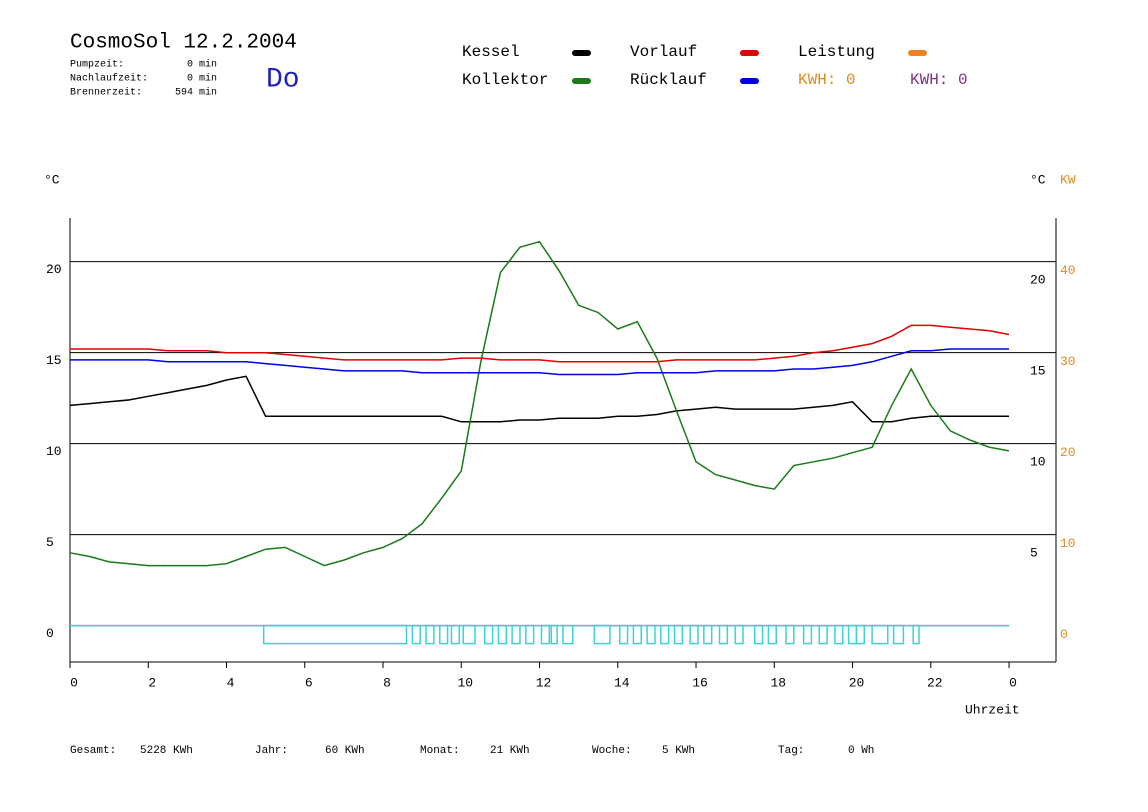  I want to click on footer-label: Woche:, so click(612, 751).